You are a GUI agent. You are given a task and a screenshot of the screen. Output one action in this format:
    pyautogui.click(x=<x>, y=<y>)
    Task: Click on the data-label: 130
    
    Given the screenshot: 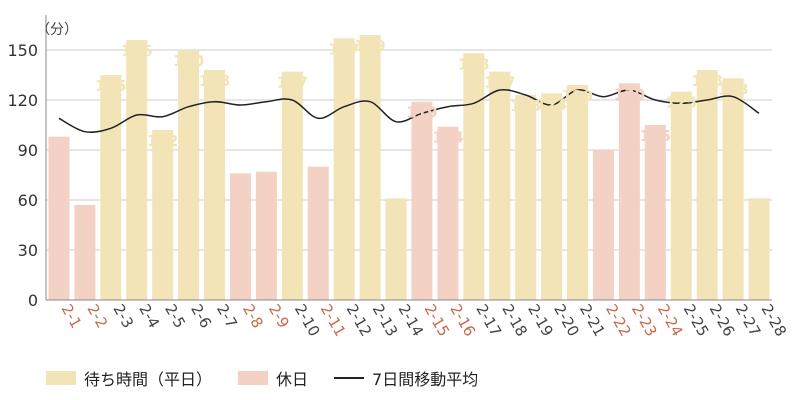 What is the action you would take?
    pyautogui.click(x=629, y=94)
    